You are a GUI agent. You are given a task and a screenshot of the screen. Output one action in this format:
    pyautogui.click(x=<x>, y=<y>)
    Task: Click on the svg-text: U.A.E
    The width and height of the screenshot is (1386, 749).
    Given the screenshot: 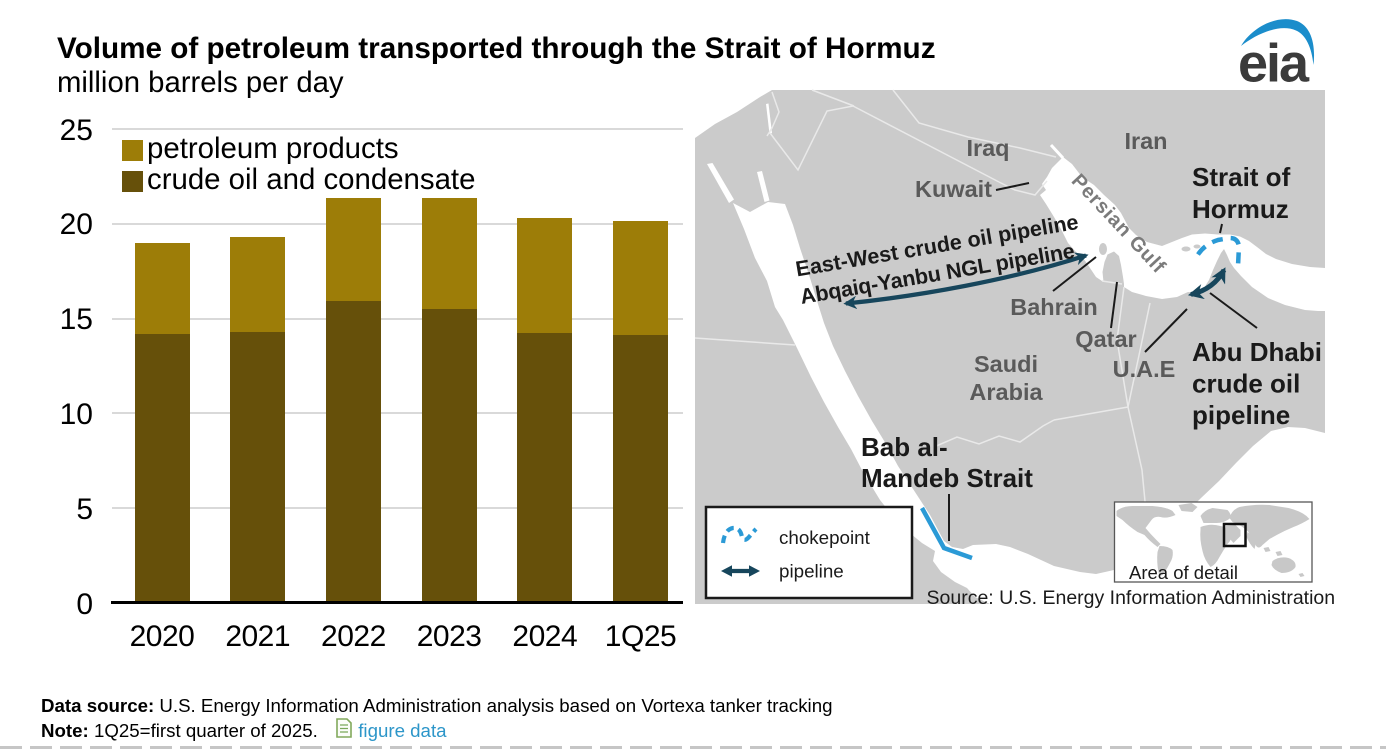 What is the action you would take?
    pyautogui.click(x=1144, y=369)
    